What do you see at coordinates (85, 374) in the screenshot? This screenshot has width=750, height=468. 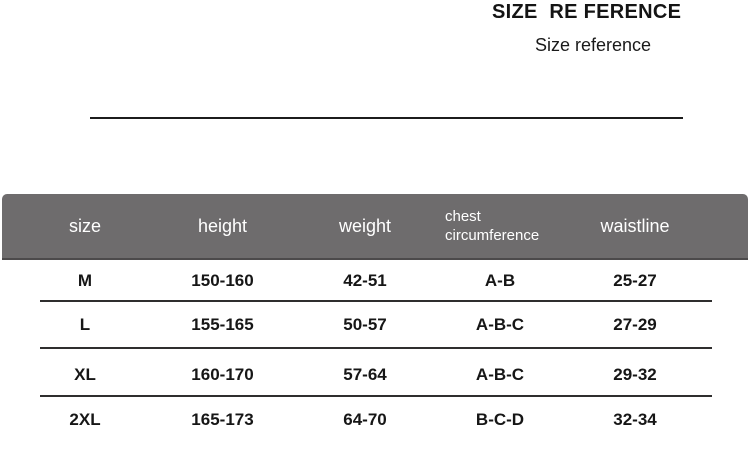 I see `cell-size: XL` at bounding box center [85, 374].